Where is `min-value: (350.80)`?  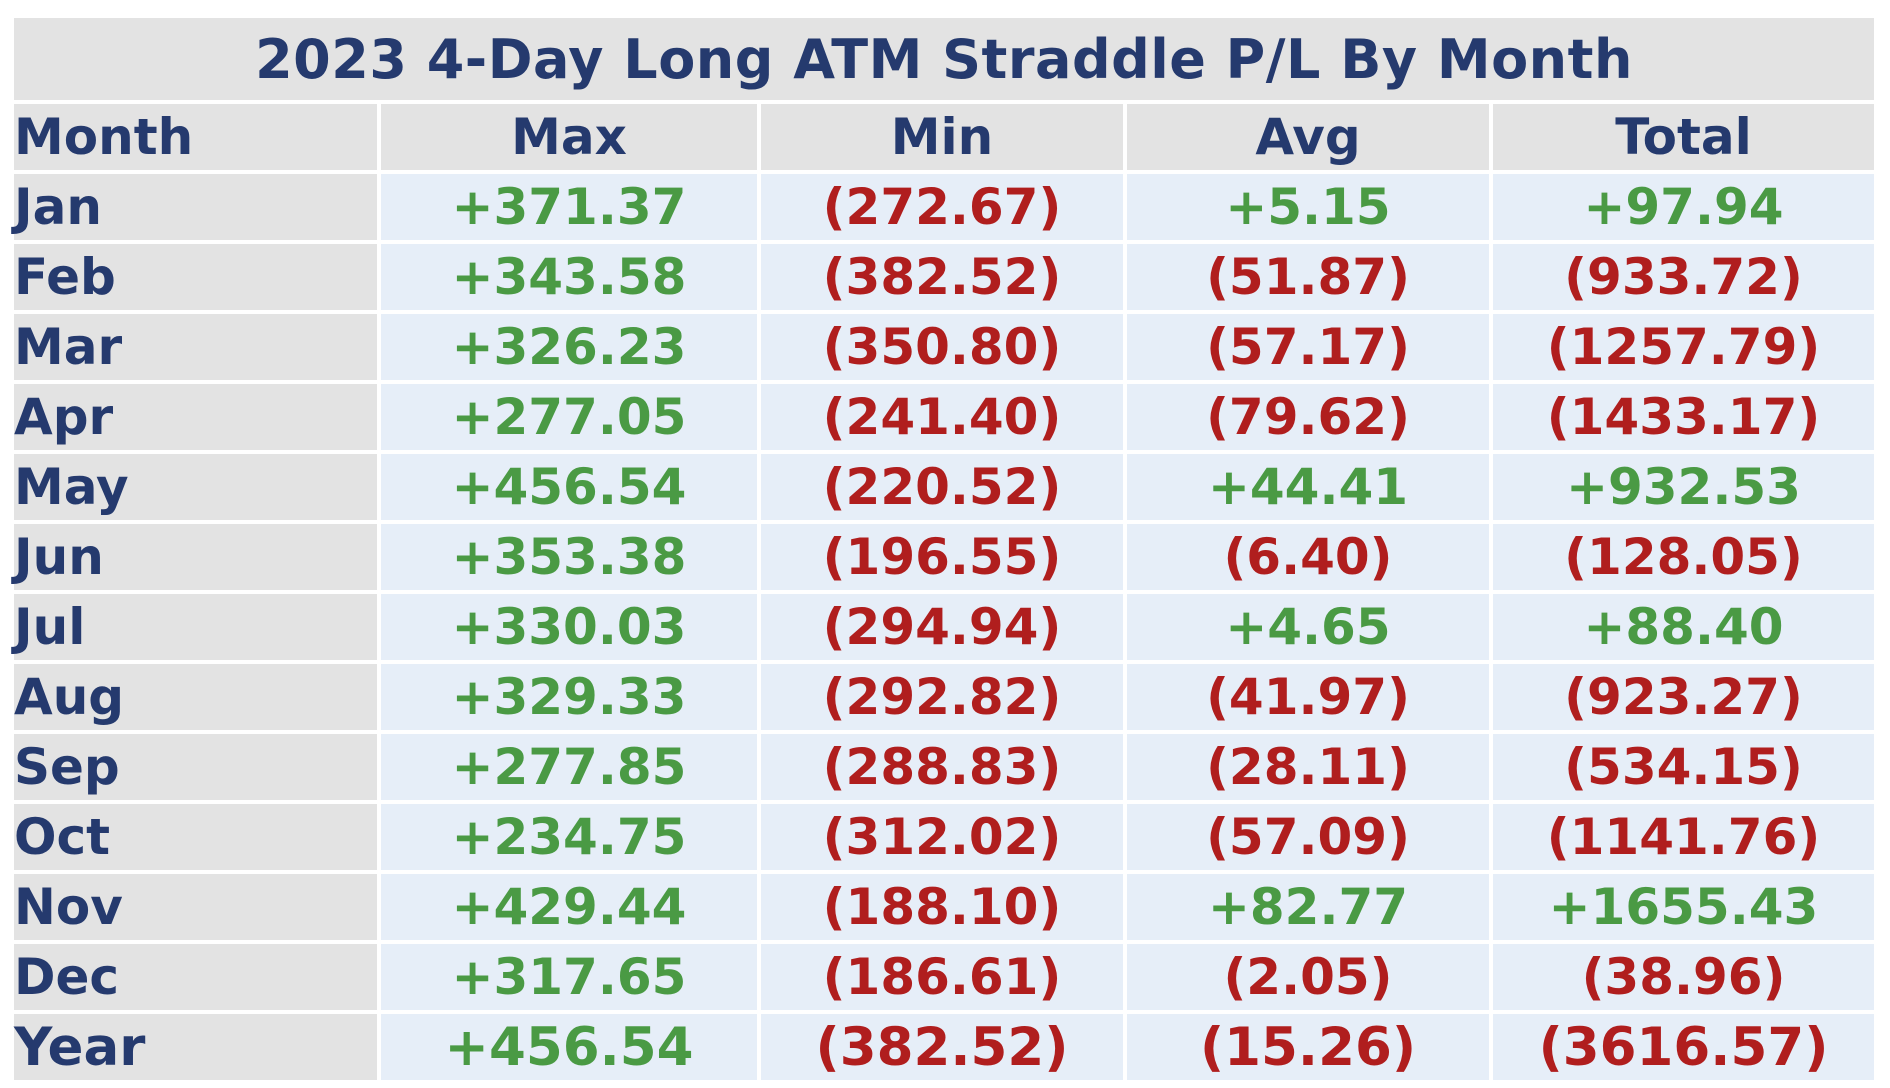 min-value: (350.80) is located at coordinates (943, 348).